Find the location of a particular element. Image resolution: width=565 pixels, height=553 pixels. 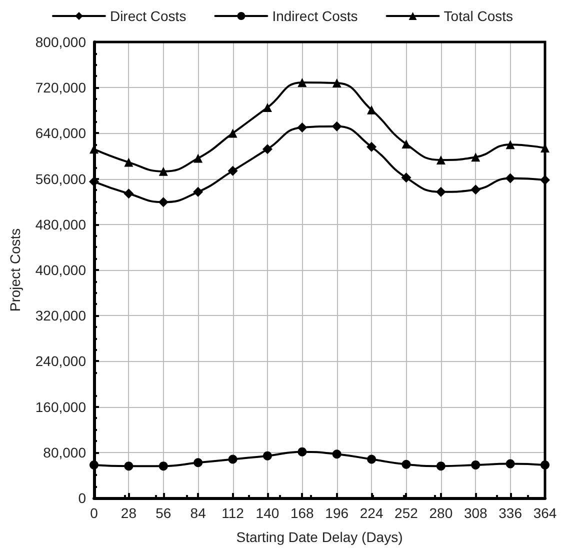

x-tick-label: 0 is located at coordinates (94, 513).